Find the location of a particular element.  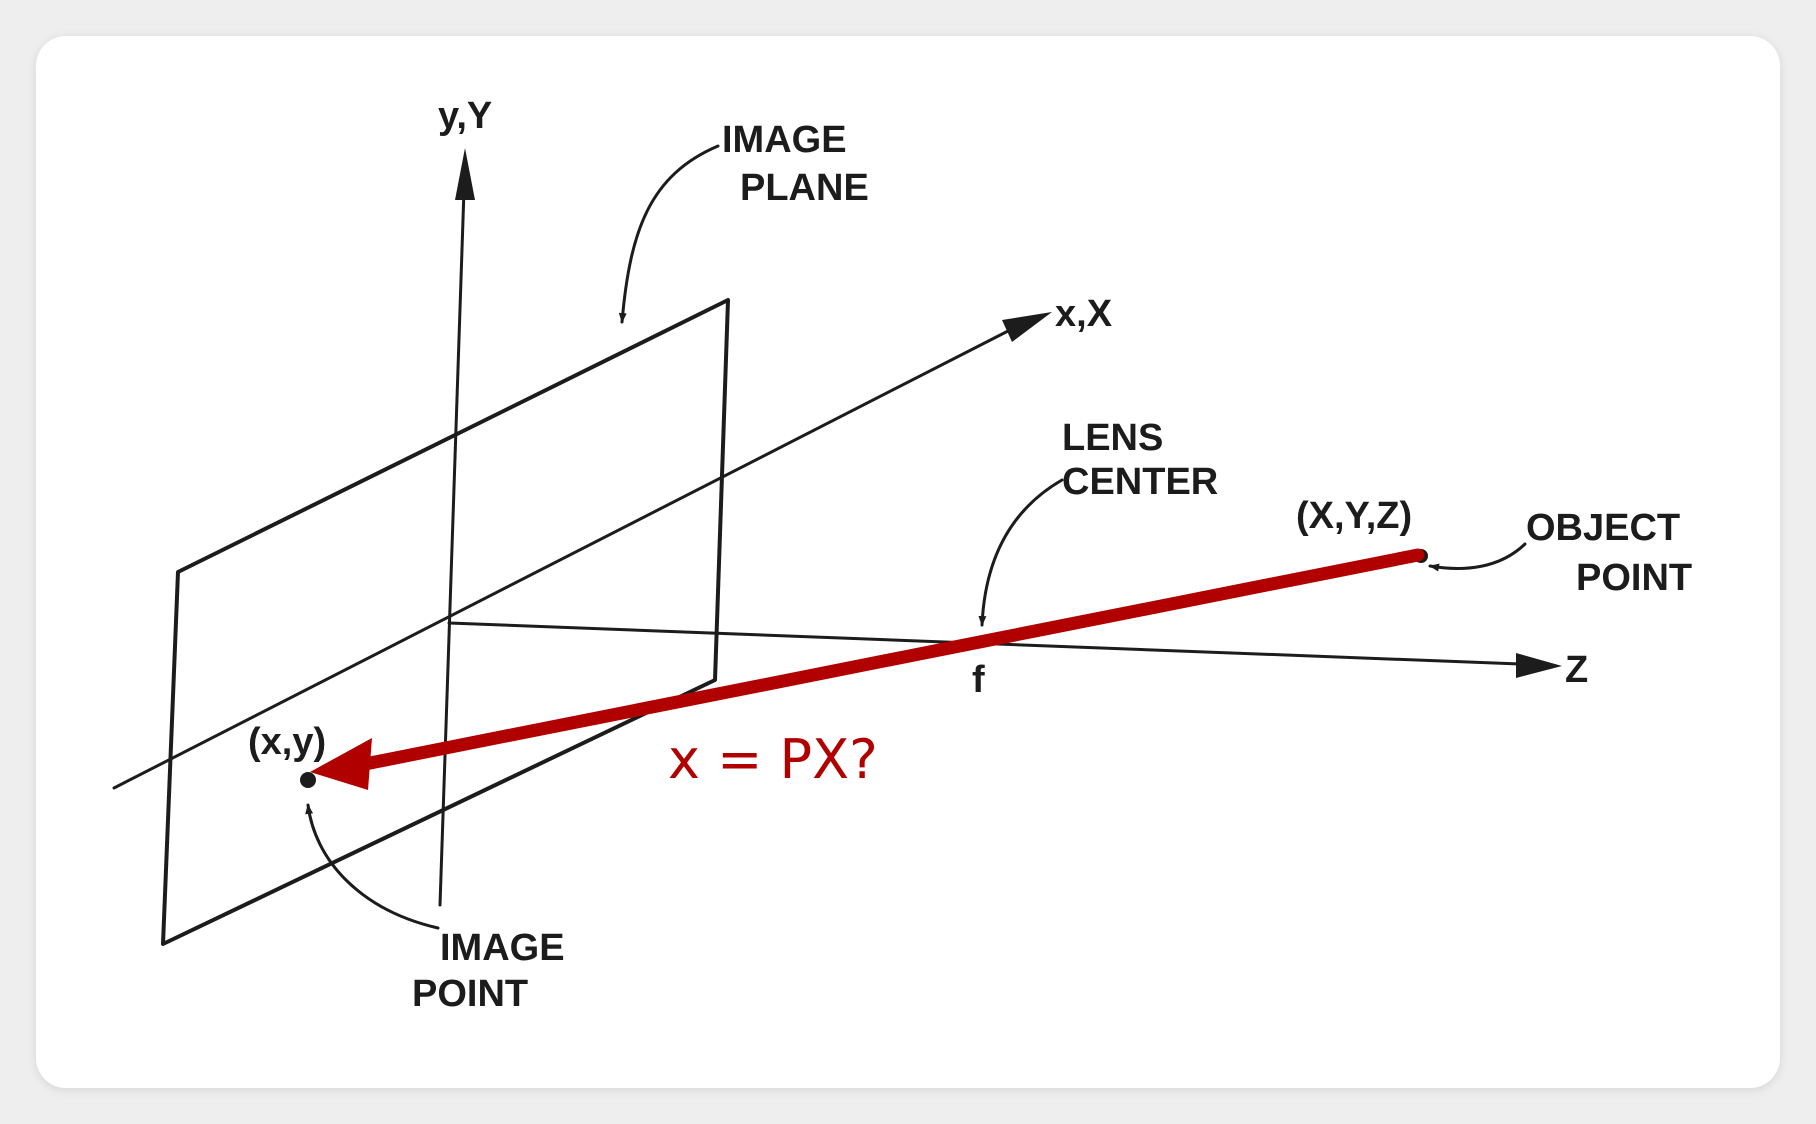

x-axis-arrowhead is located at coordinates (1027, 327).